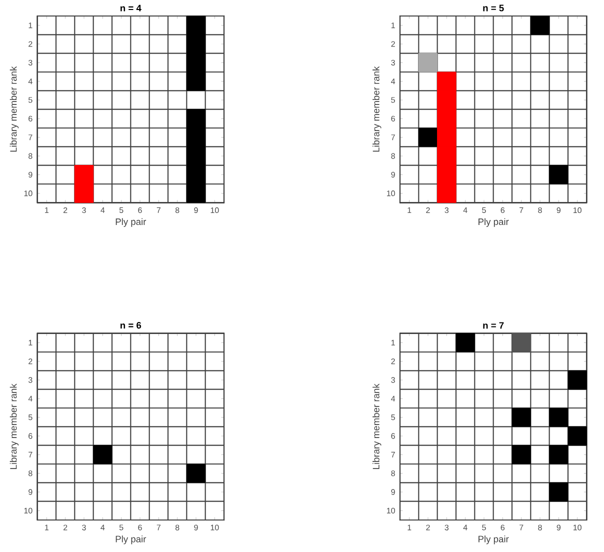  Describe the element at coordinates (493, 8) in the screenshot. I see `chart-title: n = 5` at that location.